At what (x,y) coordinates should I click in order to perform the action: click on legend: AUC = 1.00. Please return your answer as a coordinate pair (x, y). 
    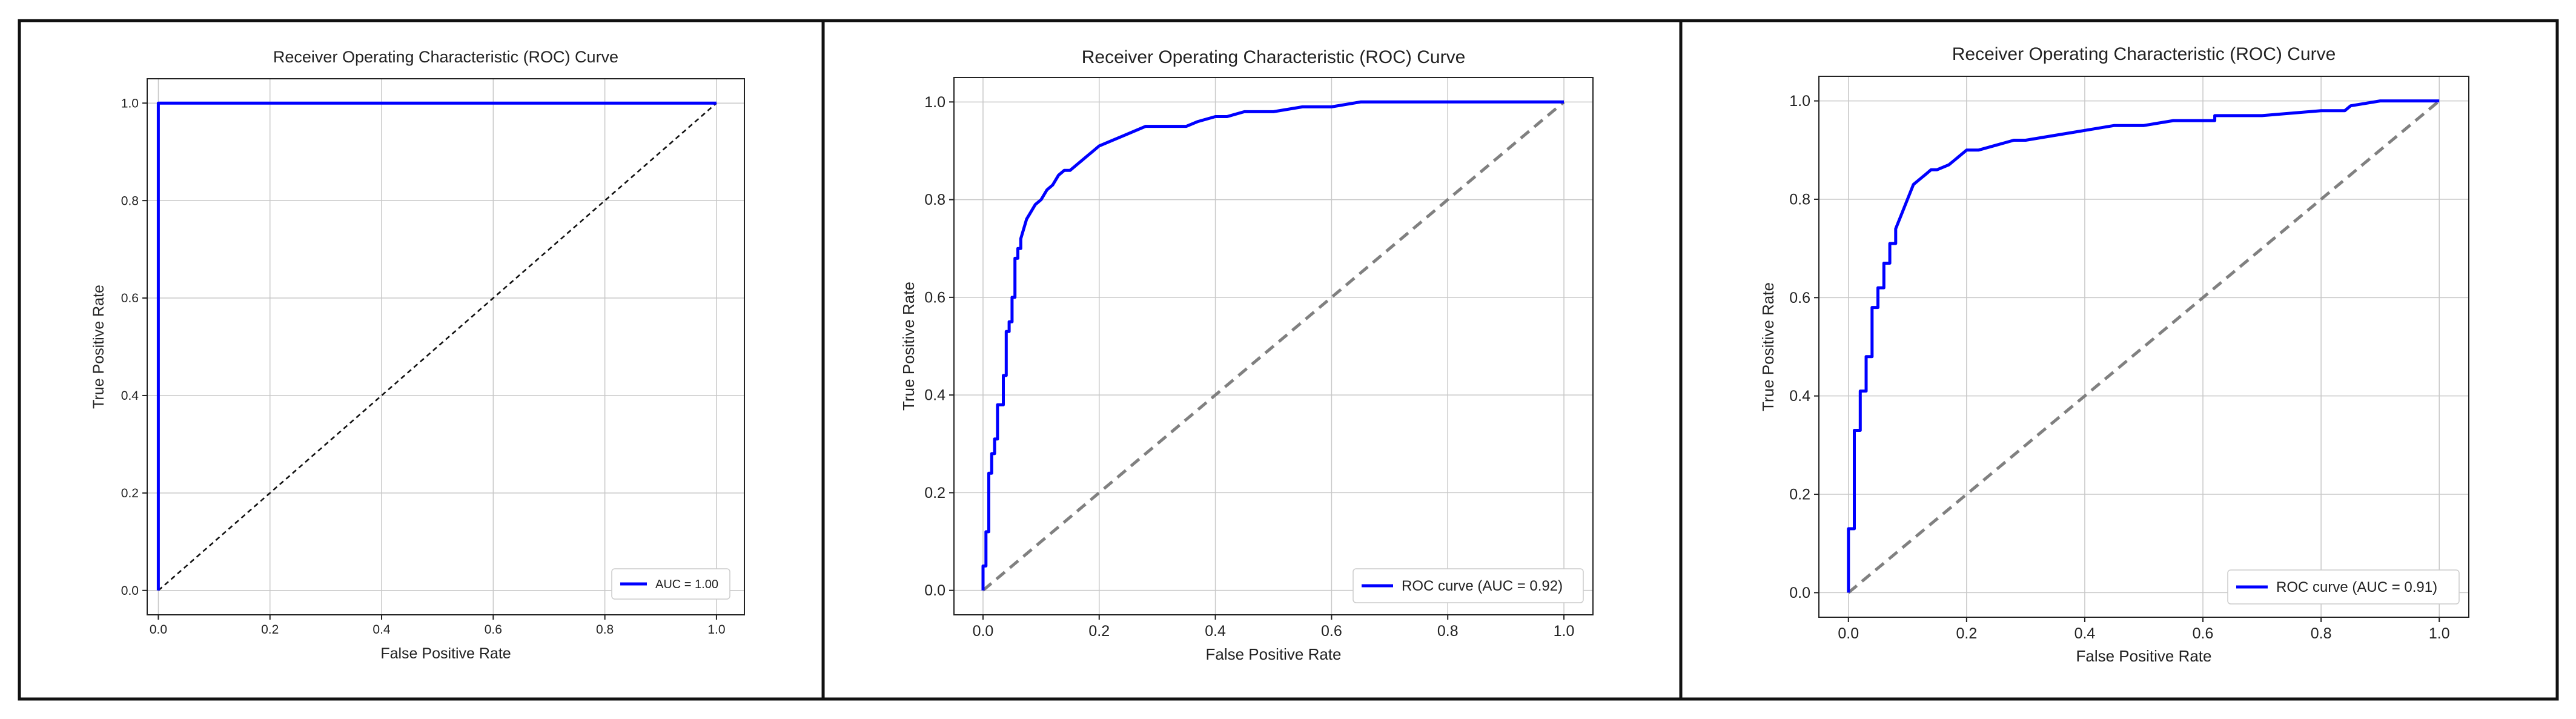
    Looking at the image, I should click on (670, 584).